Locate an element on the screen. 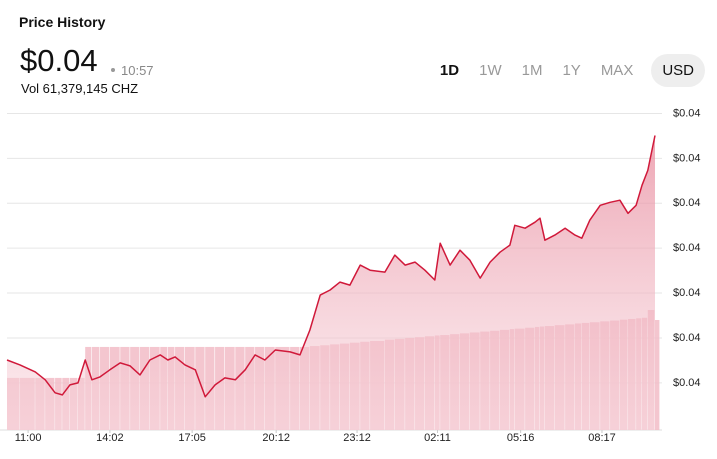 The image size is (717, 459). range-selector: 1D 1W 1M 1Y MAX USD is located at coordinates (562, 70).